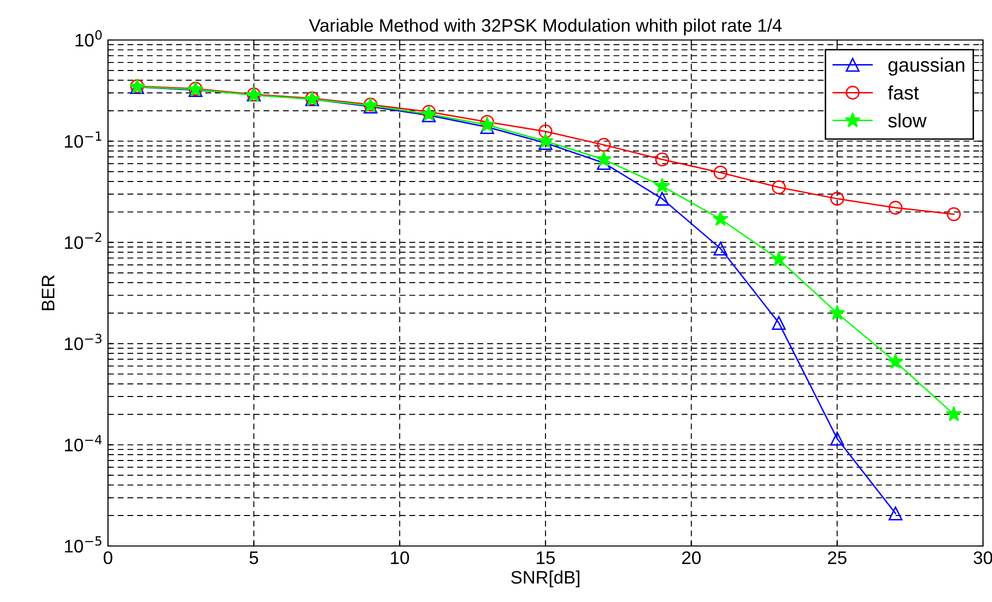 The image size is (992, 602). Describe the element at coordinates (400, 557) in the screenshot. I see `x-tick-label: 10` at that location.